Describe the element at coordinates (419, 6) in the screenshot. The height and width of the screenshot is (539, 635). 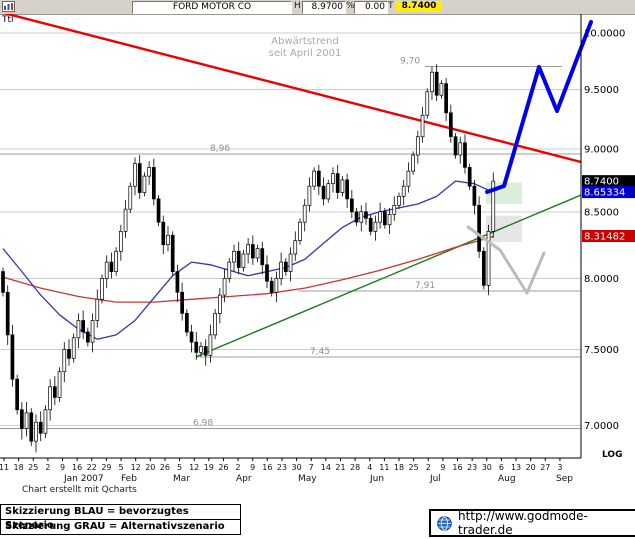
I see `last-price-field: 8.7400` at that location.